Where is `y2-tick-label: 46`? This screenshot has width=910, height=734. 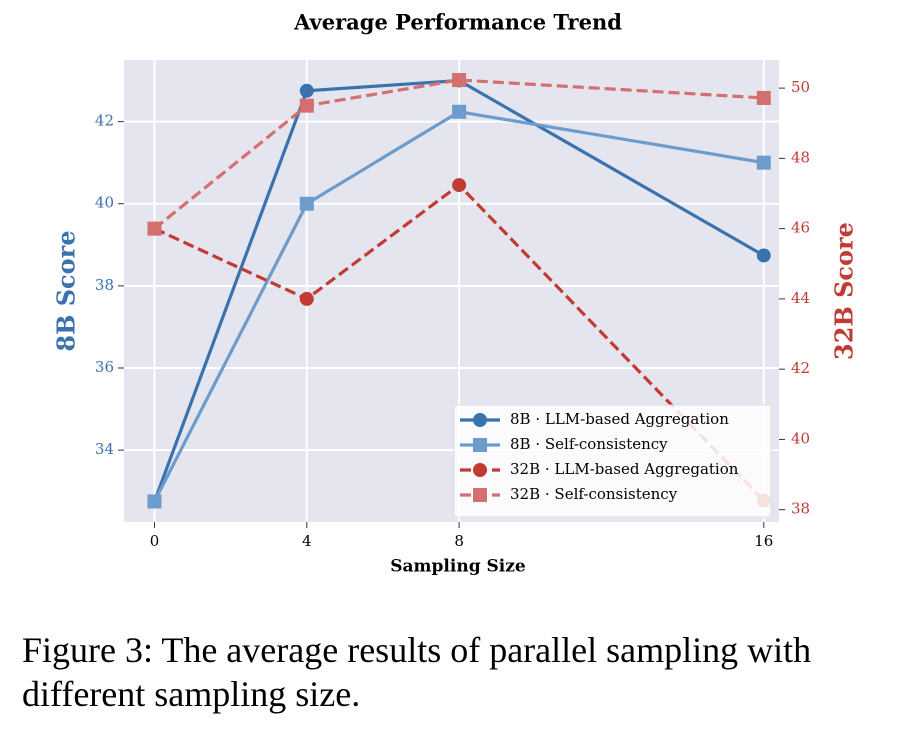 y2-tick-label: 46 is located at coordinates (800, 228).